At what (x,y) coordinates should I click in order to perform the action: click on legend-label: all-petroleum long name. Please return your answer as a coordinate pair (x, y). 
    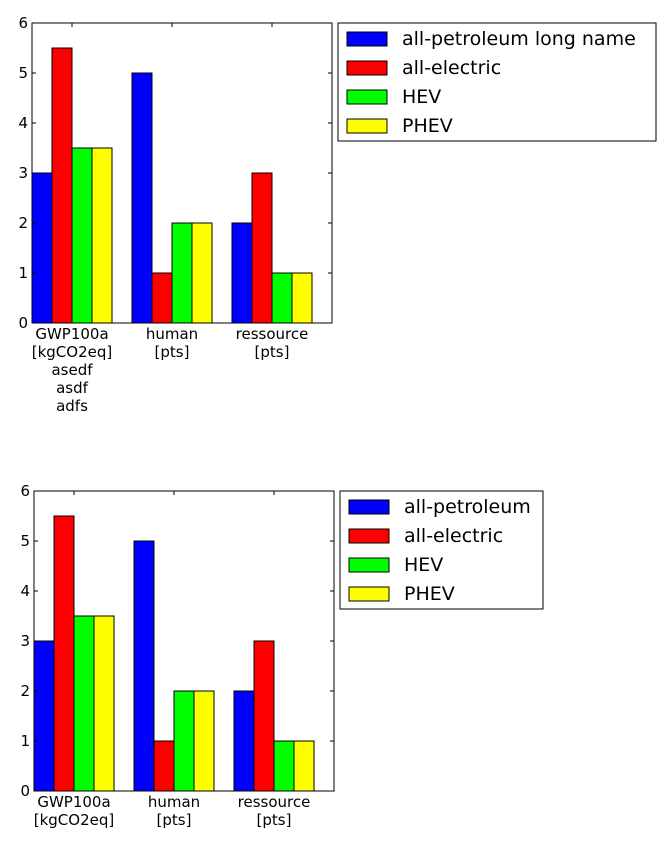
    Looking at the image, I should click on (519, 39).